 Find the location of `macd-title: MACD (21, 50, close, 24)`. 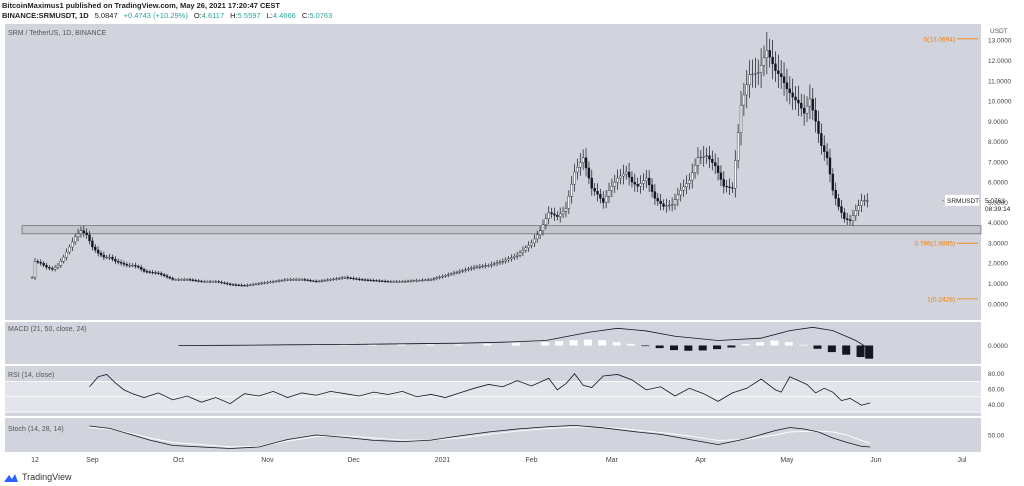

macd-title: MACD (21, 50, close, 24) is located at coordinates (47, 329).